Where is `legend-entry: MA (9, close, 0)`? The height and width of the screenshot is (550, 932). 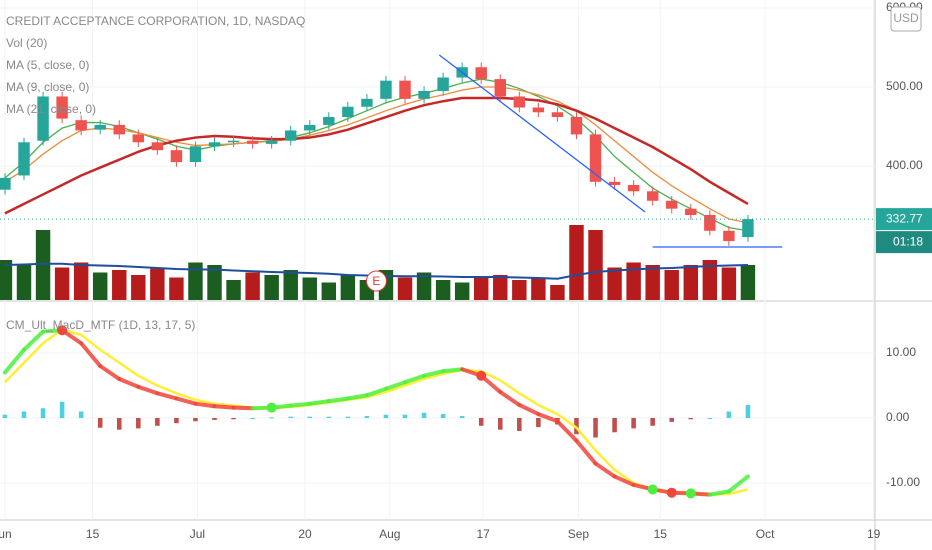
legend-entry: MA (9, close, 0) is located at coordinates (47, 87).